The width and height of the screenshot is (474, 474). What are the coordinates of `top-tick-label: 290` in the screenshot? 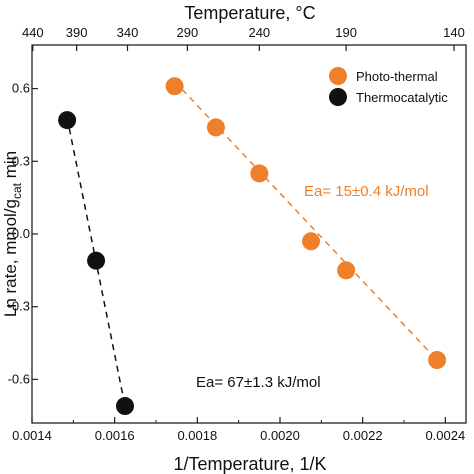 It's located at (188, 32).